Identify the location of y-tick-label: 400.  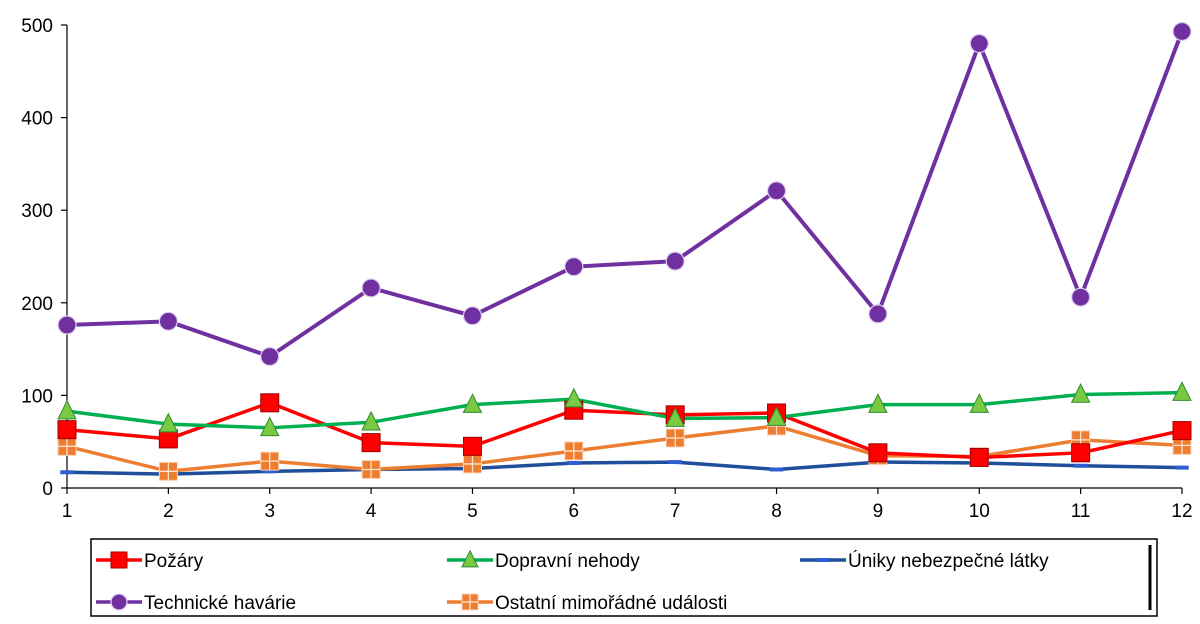
(37, 119).